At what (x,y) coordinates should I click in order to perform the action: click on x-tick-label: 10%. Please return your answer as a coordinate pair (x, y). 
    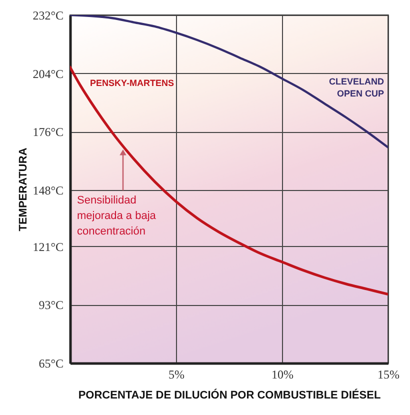
    Looking at the image, I should click on (283, 375).